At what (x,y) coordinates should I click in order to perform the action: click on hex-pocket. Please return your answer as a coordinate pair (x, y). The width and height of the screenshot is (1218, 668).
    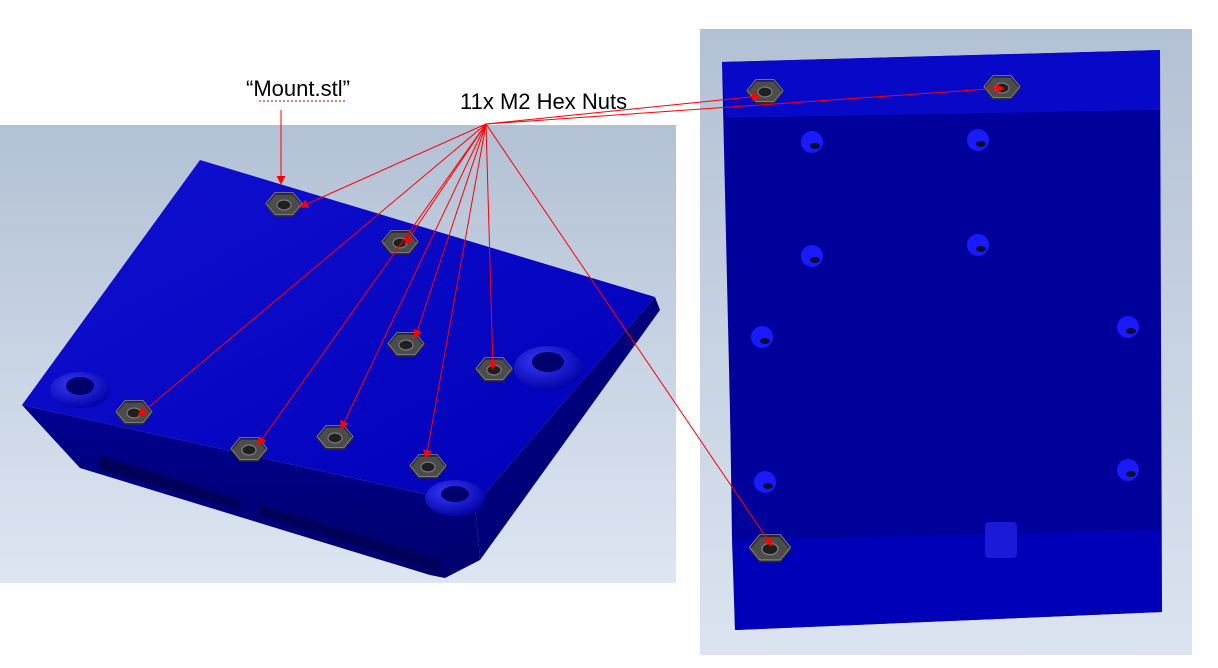
    Looking at the image, I should click on (1001, 540).